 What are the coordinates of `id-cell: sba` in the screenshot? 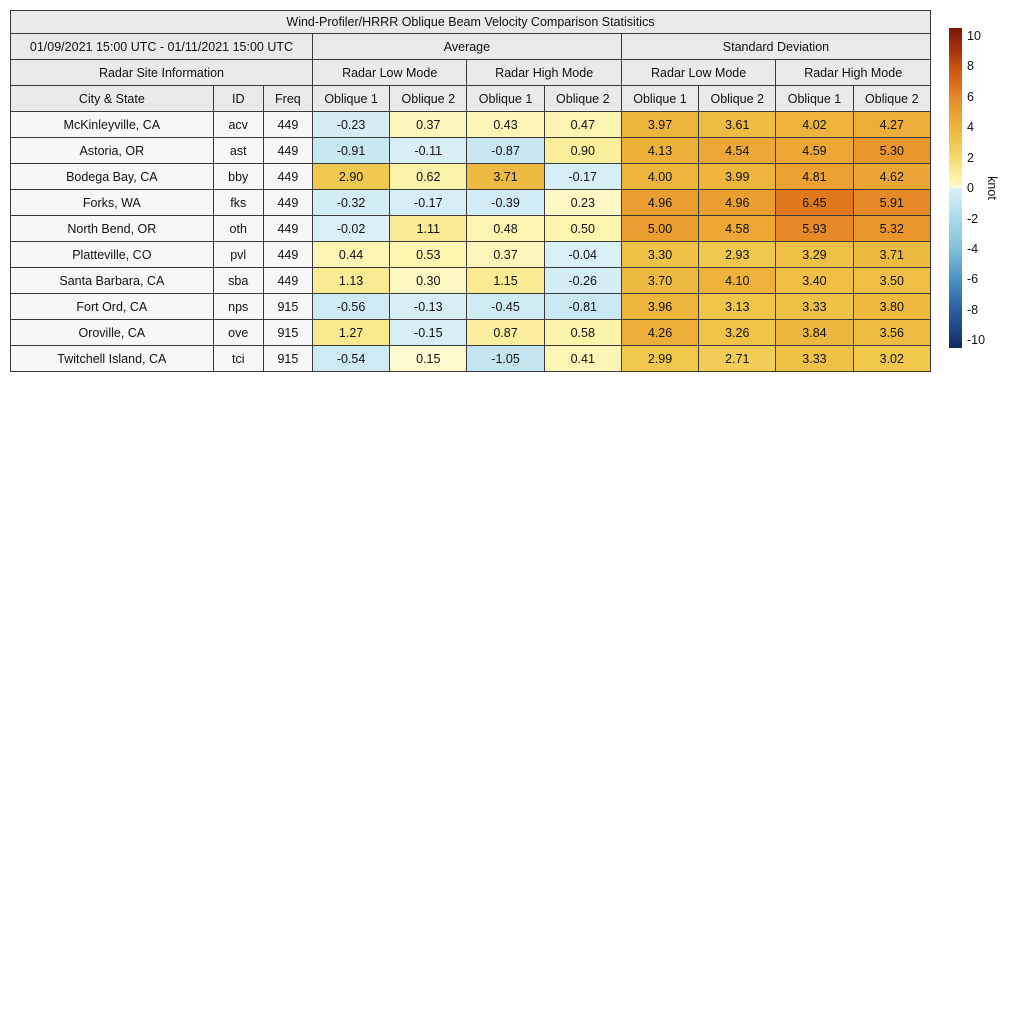 It's located at (238, 280).